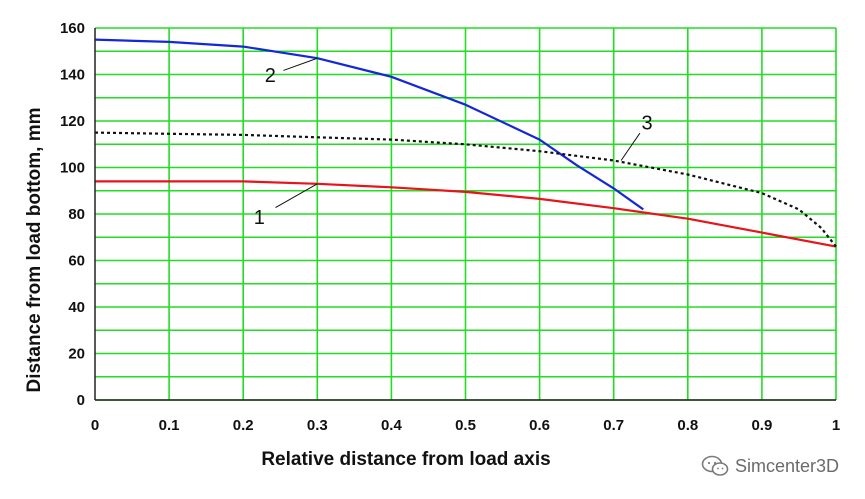 This screenshot has height=499, width=865. I want to click on y-tick-label: 120, so click(72, 121).